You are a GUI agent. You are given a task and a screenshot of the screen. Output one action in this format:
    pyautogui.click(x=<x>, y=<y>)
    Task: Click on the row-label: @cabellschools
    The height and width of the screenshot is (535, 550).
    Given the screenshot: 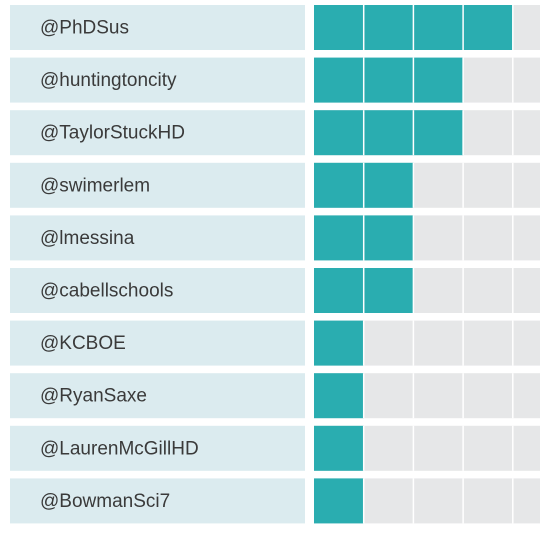 What is the action you would take?
    pyautogui.click(x=106, y=291)
    